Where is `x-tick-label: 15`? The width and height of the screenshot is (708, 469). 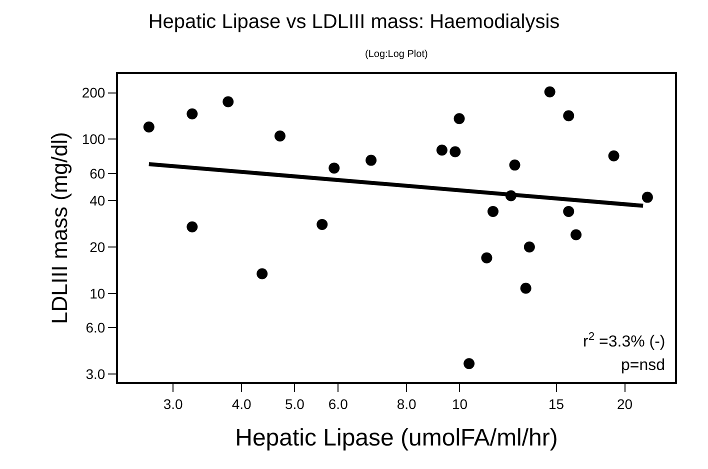
x-tick-label: 15 is located at coordinates (556, 404).